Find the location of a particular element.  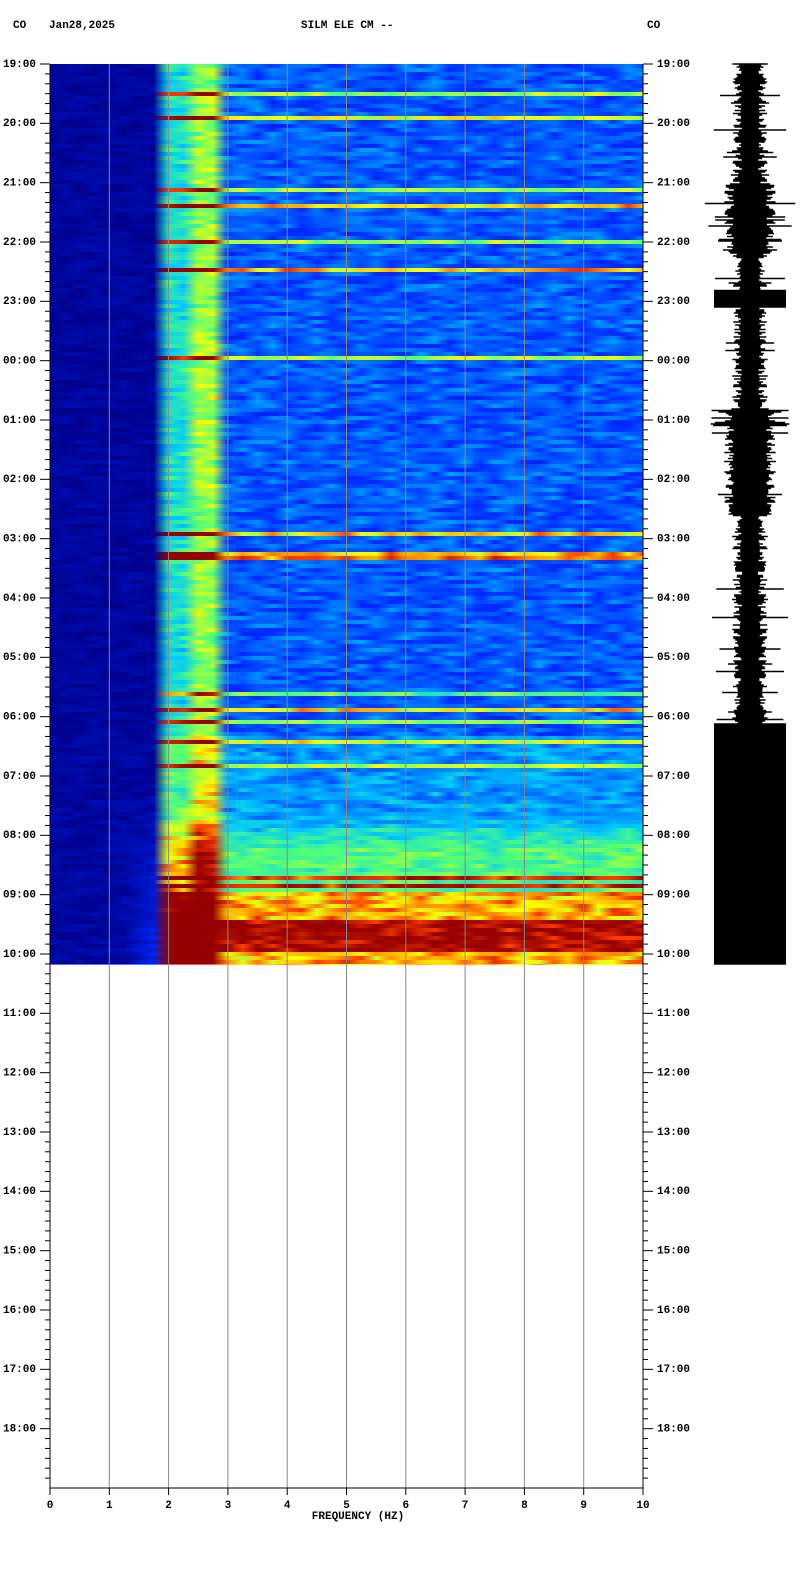

y-tick-label-right: 18:00 is located at coordinates (673, 1430).